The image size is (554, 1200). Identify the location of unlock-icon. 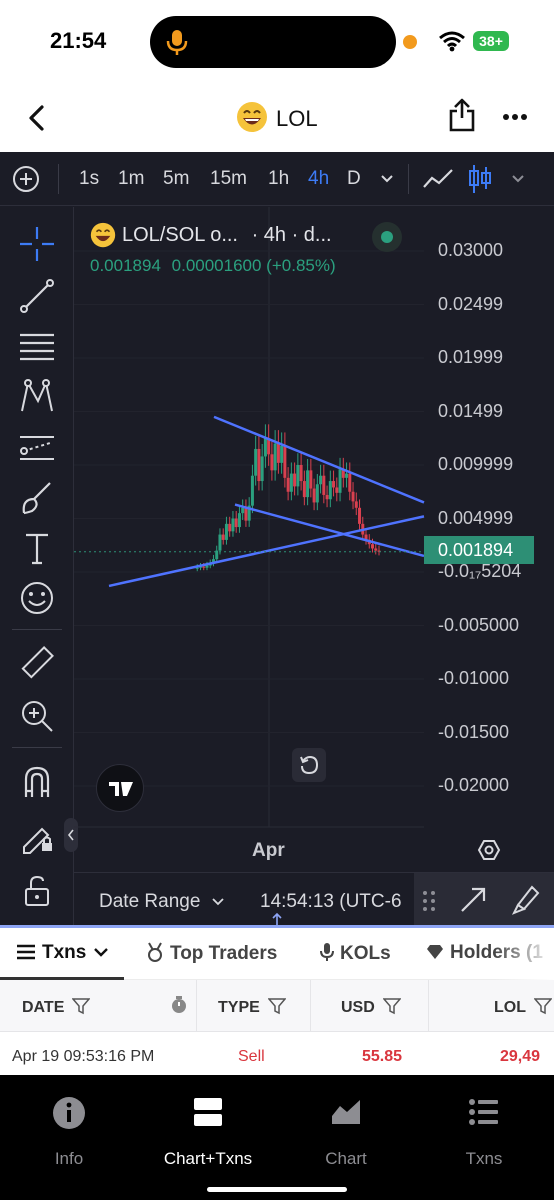
(37, 890).